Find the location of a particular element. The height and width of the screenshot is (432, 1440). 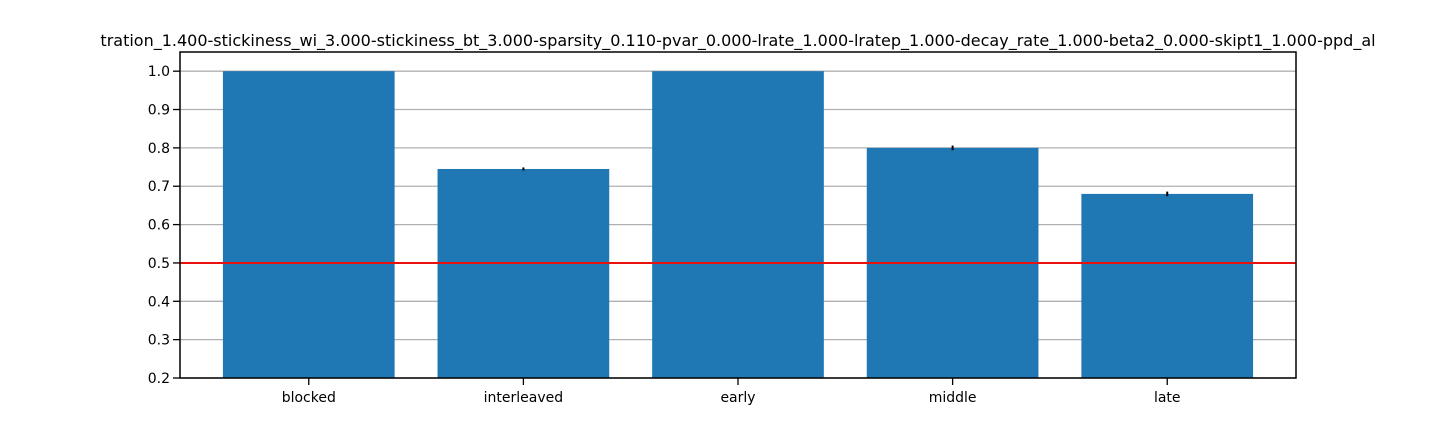

y-axis: 0.2 0.3 0.4 0.5 0.6 0.7 0.8 0.9 1.0 is located at coordinates (164, 225).